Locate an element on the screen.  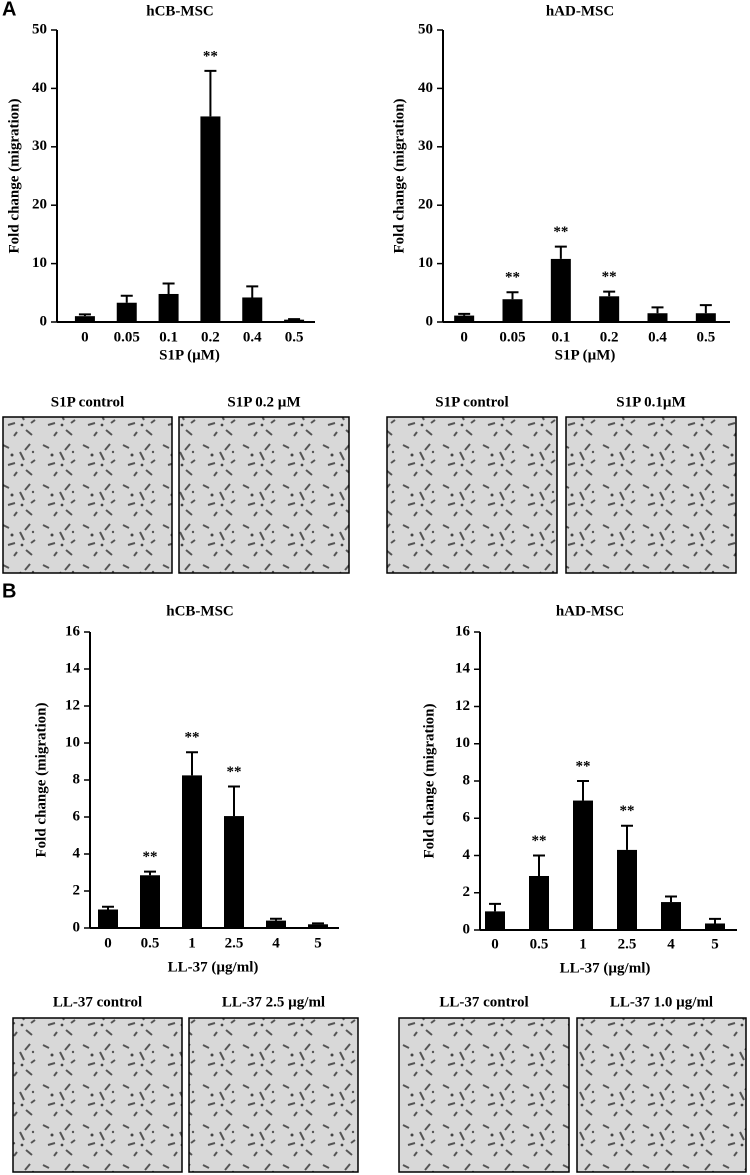
image-caption: LL-37 2.5 µg/ml is located at coordinates (273, 1002).